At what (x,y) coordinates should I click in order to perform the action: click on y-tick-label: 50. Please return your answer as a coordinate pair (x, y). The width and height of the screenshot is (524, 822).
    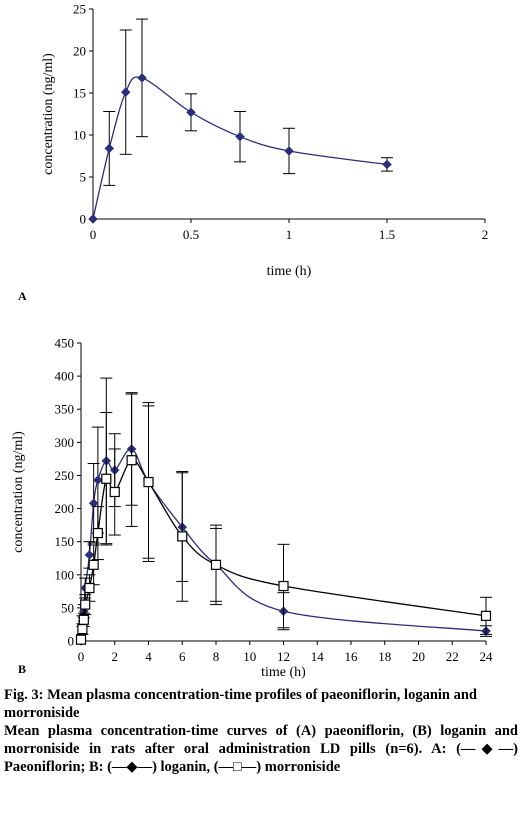
    Looking at the image, I should click on (67, 607).